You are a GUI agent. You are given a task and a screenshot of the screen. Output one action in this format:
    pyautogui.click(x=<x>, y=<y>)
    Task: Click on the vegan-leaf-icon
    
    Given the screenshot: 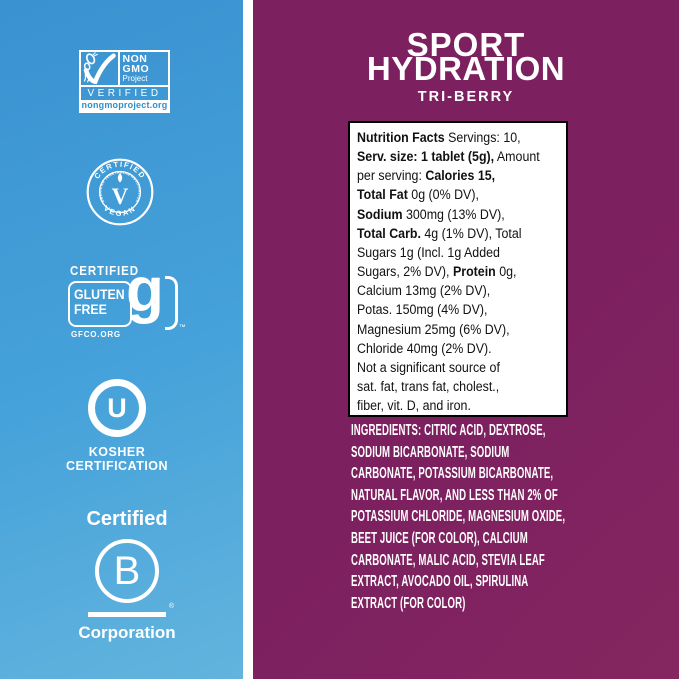 What is the action you would take?
    pyautogui.click(x=120, y=177)
    